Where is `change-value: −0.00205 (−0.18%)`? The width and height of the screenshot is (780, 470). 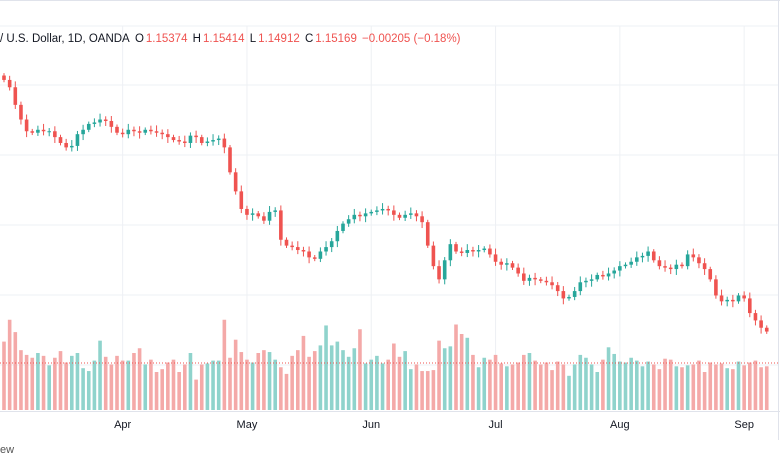
change-value: −0.00205 (−0.18%) is located at coordinates (411, 39).